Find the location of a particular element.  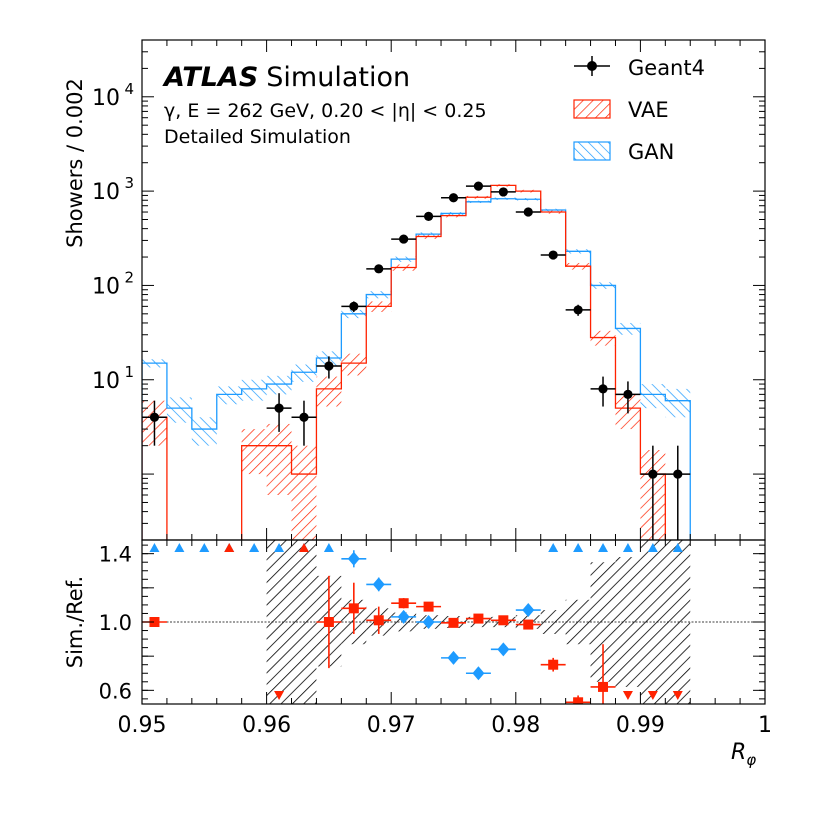

ratio-y-tick-label: 0.6 is located at coordinates (115, 691).